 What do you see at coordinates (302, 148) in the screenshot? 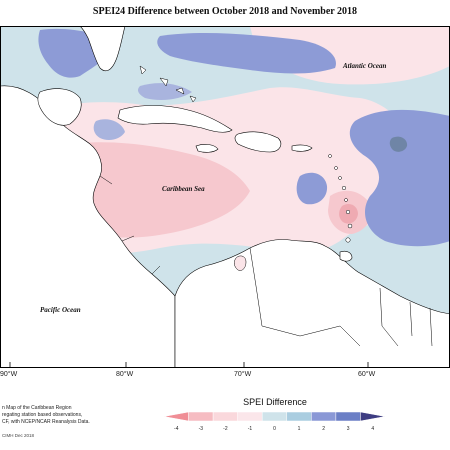
I see `land-puerto-rico` at bounding box center [302, 148].